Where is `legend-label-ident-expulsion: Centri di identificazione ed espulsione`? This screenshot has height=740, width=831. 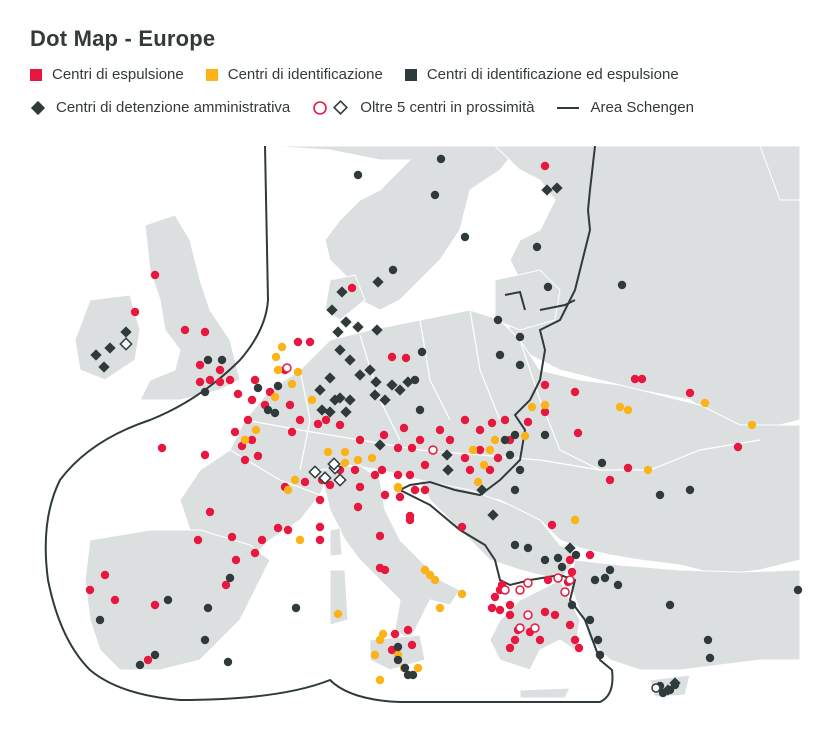
legend-label-ident-expulsion: Centri di identificazione ed espulsione is located at coordinates (552, 74).